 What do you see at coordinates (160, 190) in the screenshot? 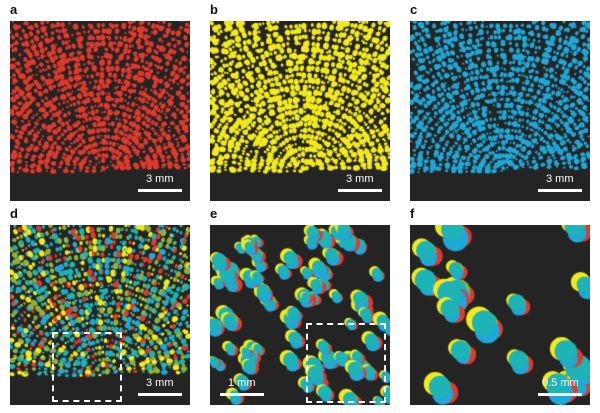
I see `panel-a-scale-line` at bounding box center [160, 190].